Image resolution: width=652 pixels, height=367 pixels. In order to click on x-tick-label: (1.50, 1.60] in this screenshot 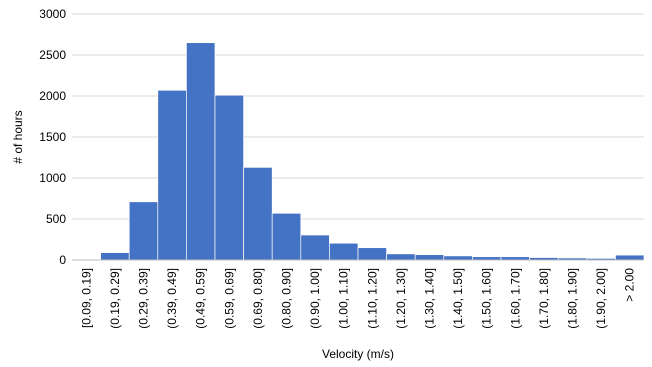, I will do `click(487, 298)`.